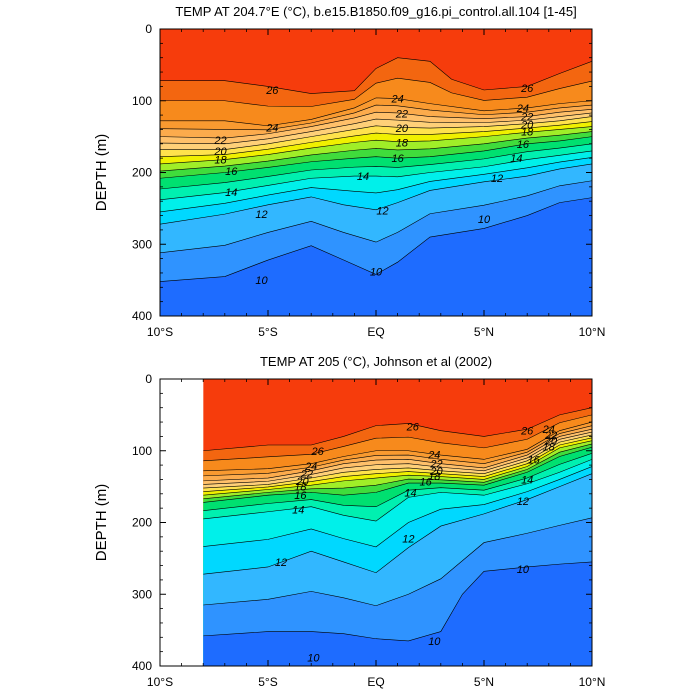 This screenshot has width=700, height=700. What do you see at coordinates (376, 361) in the screenshot?
I see `chart-title-observations: TEMP AT 205 (°C), Johnson et al (2002)` at bounding box center [376, 361].